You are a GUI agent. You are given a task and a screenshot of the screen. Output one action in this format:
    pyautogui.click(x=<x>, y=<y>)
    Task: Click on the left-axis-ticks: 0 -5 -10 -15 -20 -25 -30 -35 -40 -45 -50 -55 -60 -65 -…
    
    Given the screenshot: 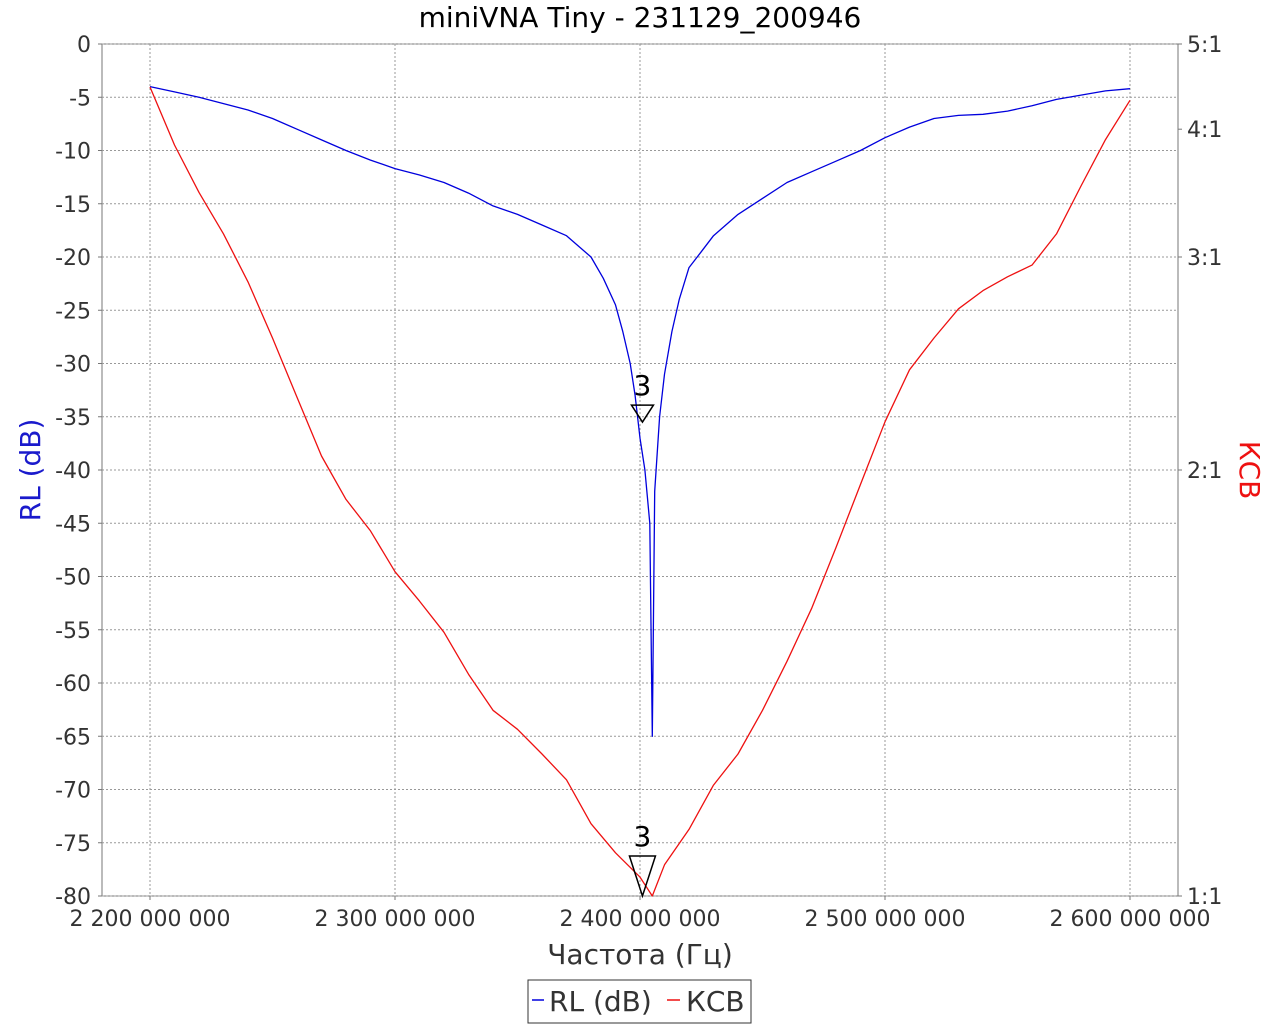 What is the action you would take?
    pyautogui.click(x=78, y=471)
    